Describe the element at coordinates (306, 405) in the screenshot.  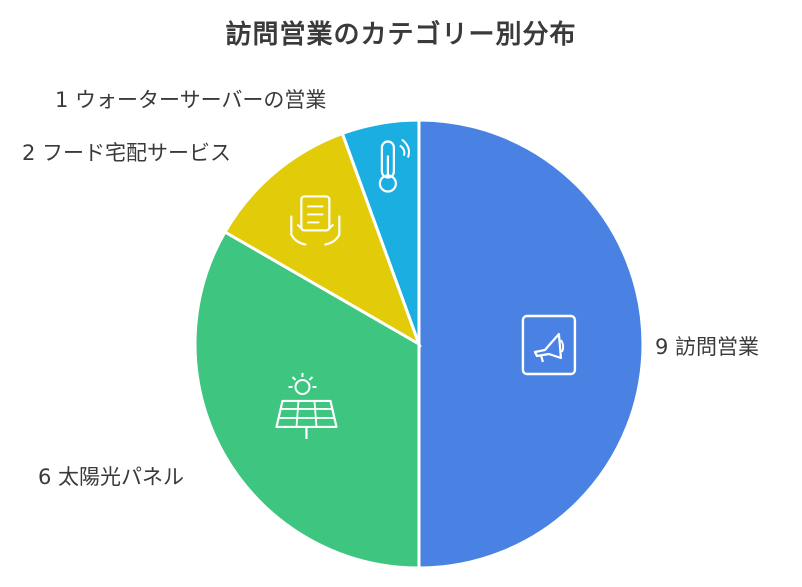
I see `solar-panel-icon` at that location.